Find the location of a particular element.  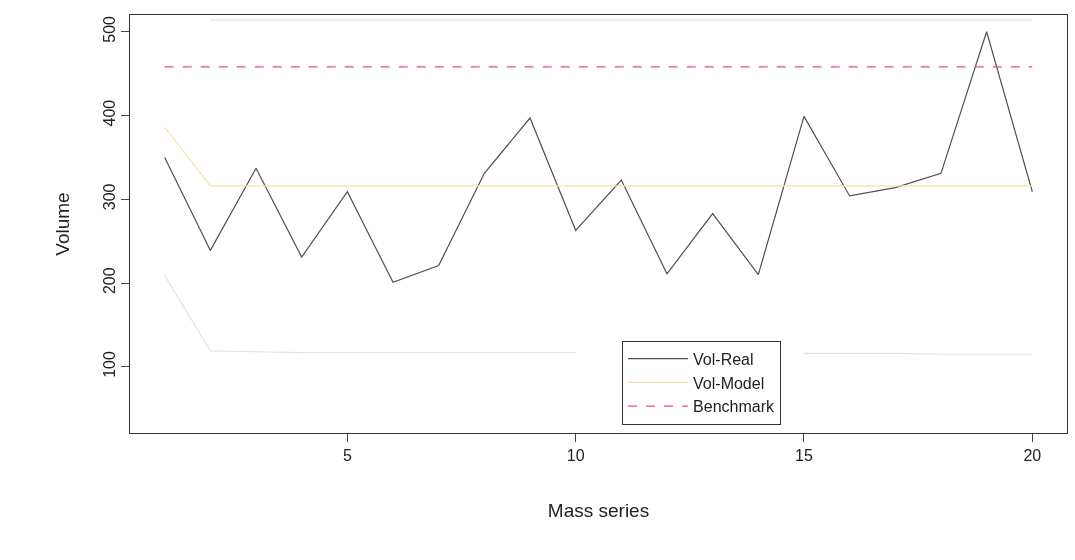

y-tick-label: 300 is located at coordinates (109, 197).